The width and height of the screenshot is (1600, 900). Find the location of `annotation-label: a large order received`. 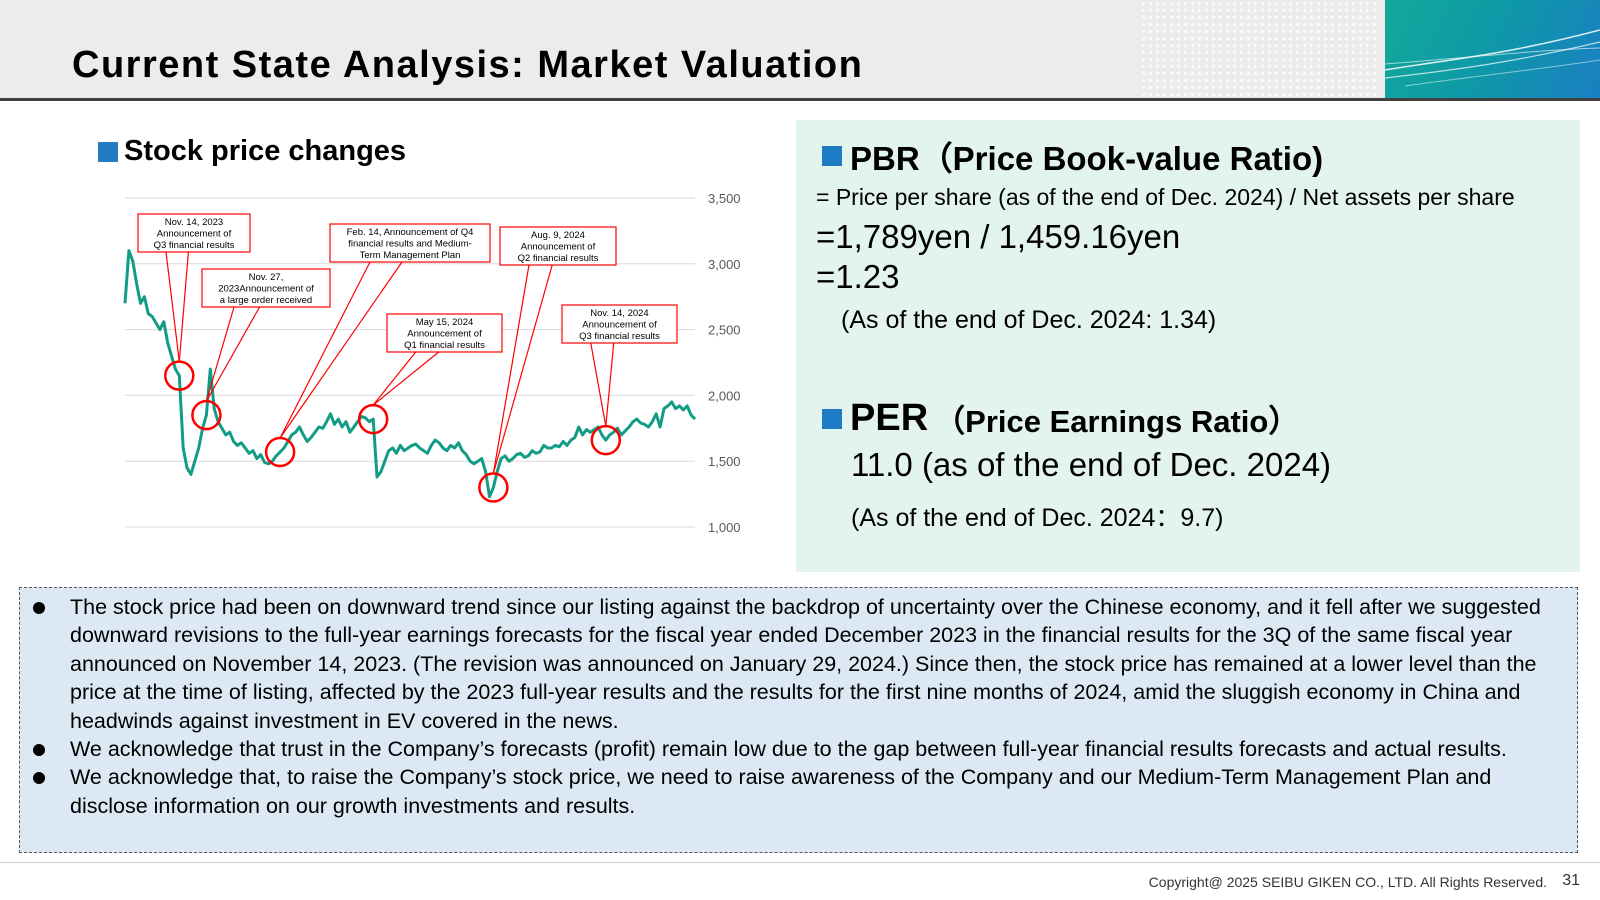

annotation-label: a large order received is located at coordinates (266, 300).